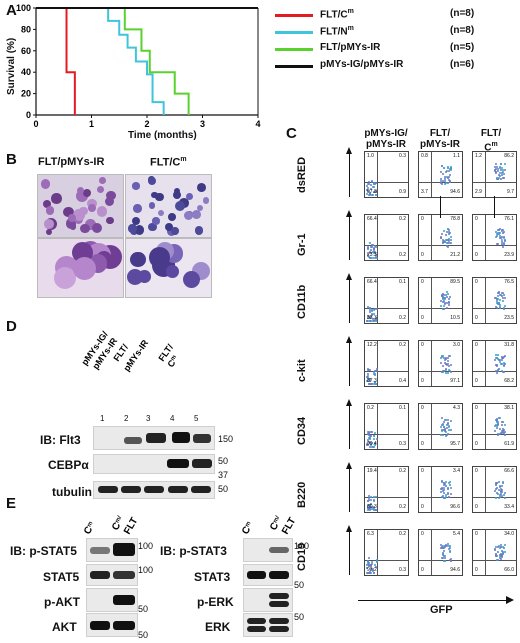 This screenshot has height=643, width=520. Describe the element at coordinates (349, 339) in the screenshot. I see `facs-yaxis-arrowhead` at that location.